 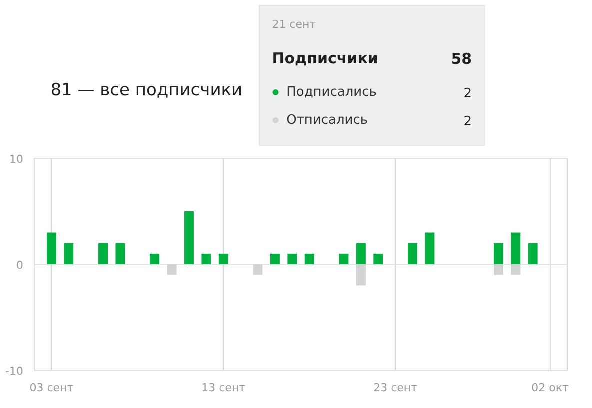 I want to click on y-tick-label: 10, so click(x=17, y=159).